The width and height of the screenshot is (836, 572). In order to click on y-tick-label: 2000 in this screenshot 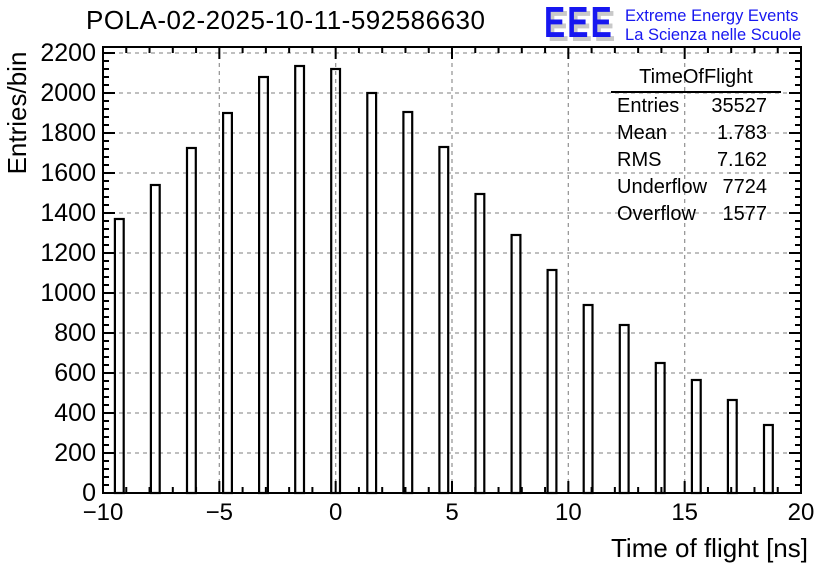, I will do `click(68, 93)`.